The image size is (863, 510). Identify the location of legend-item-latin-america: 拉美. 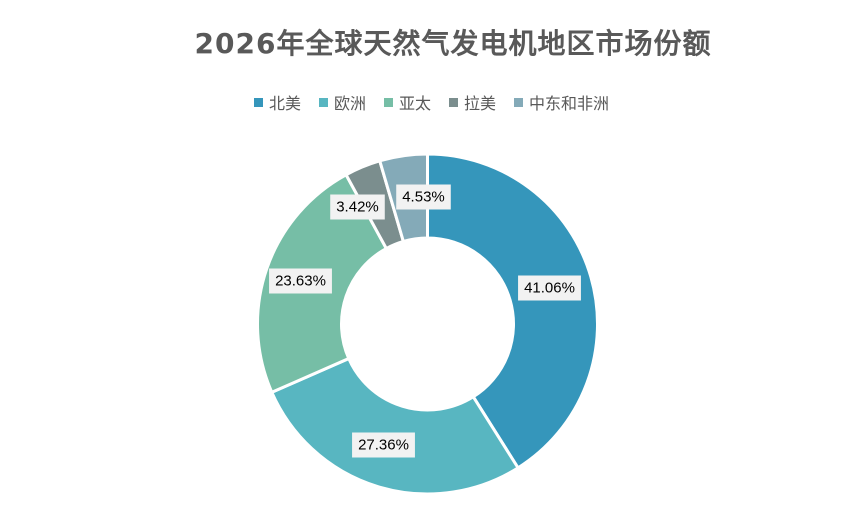
(472, 102).